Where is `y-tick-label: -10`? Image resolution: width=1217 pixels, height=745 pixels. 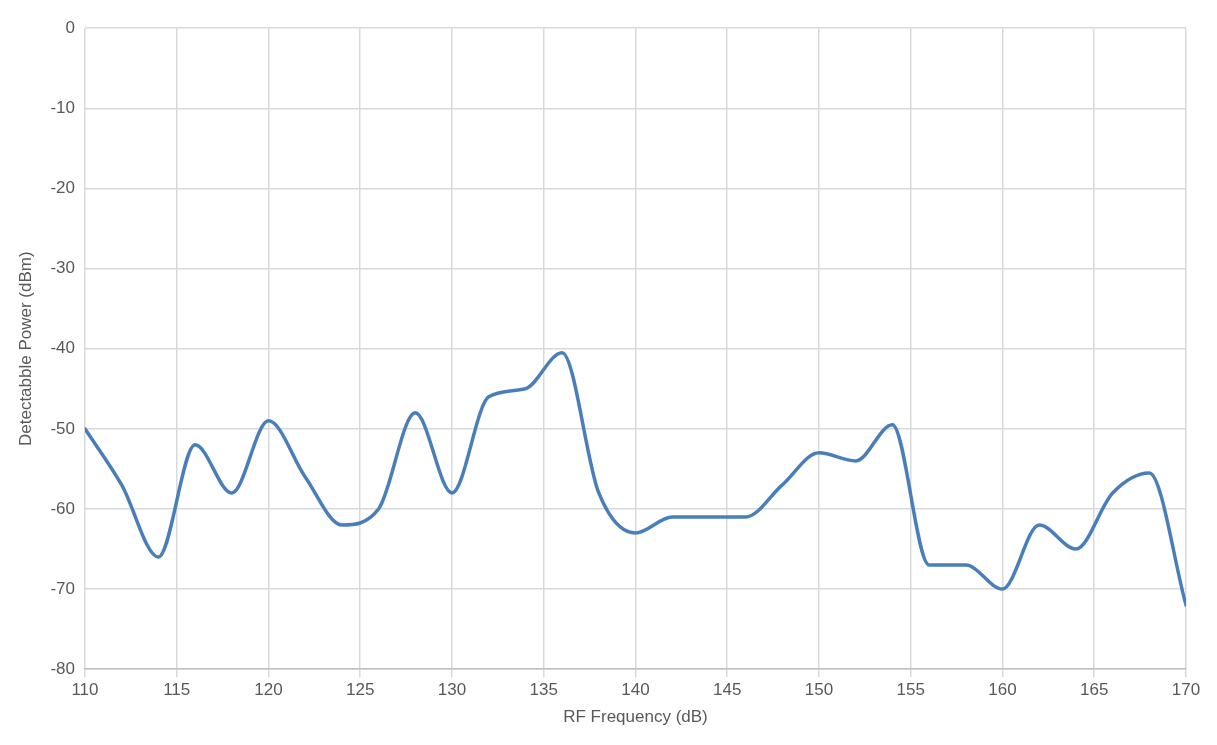
y-tick-label: -10 is located at coordinates (62, 108).